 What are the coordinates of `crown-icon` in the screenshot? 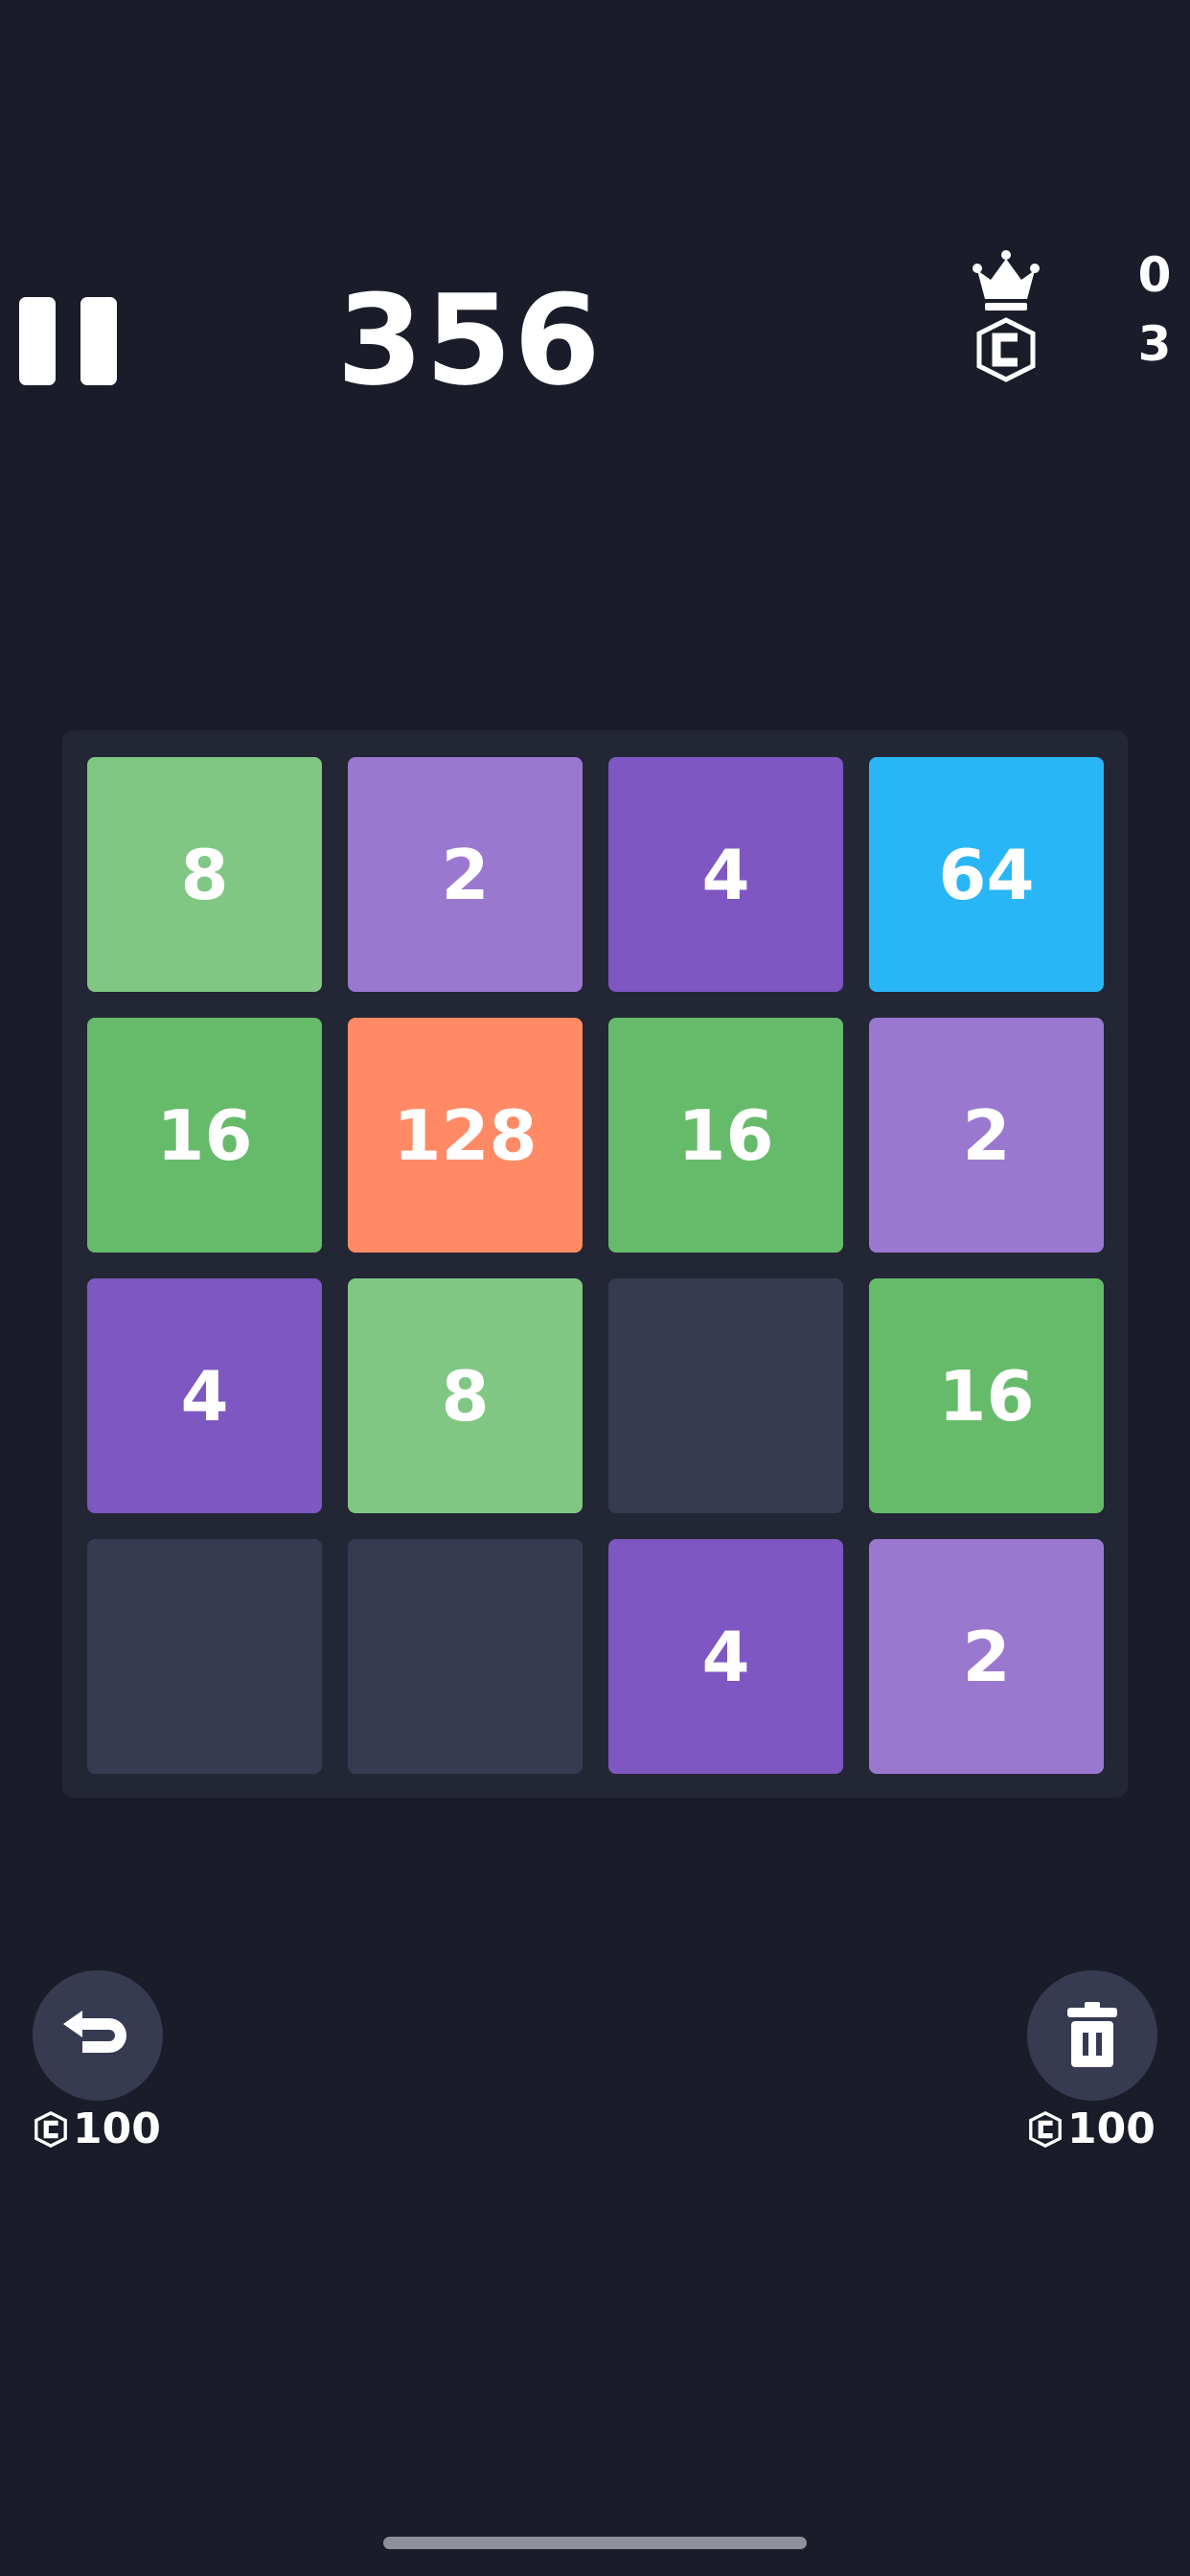 It's located at (1007, 280).